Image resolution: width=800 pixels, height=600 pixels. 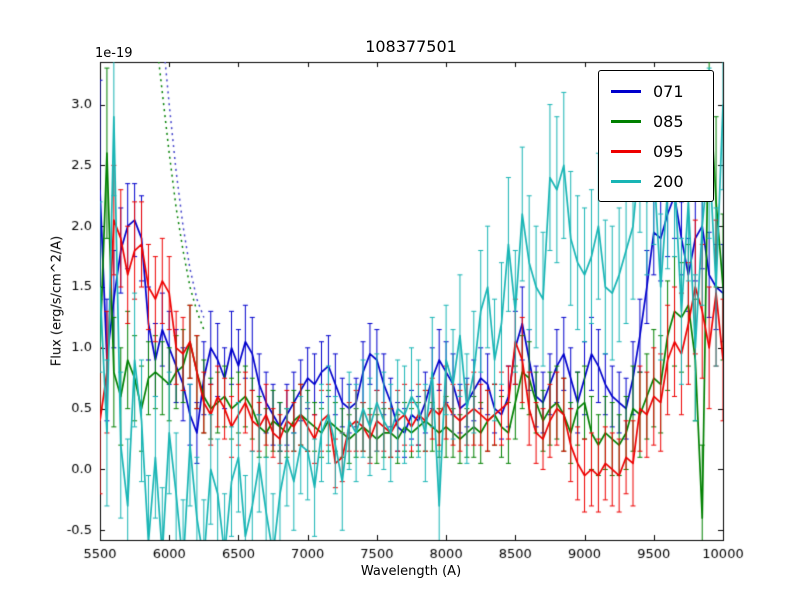 I want to click on legend: 071 085 095 200, so click(x=656, y=136).